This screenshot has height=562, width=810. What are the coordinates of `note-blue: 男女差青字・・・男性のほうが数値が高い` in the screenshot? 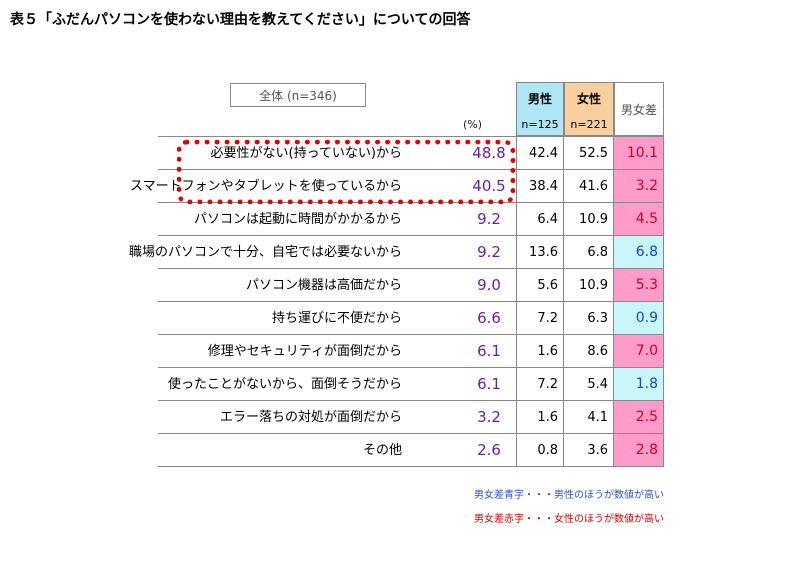 It's located at (569, 495).